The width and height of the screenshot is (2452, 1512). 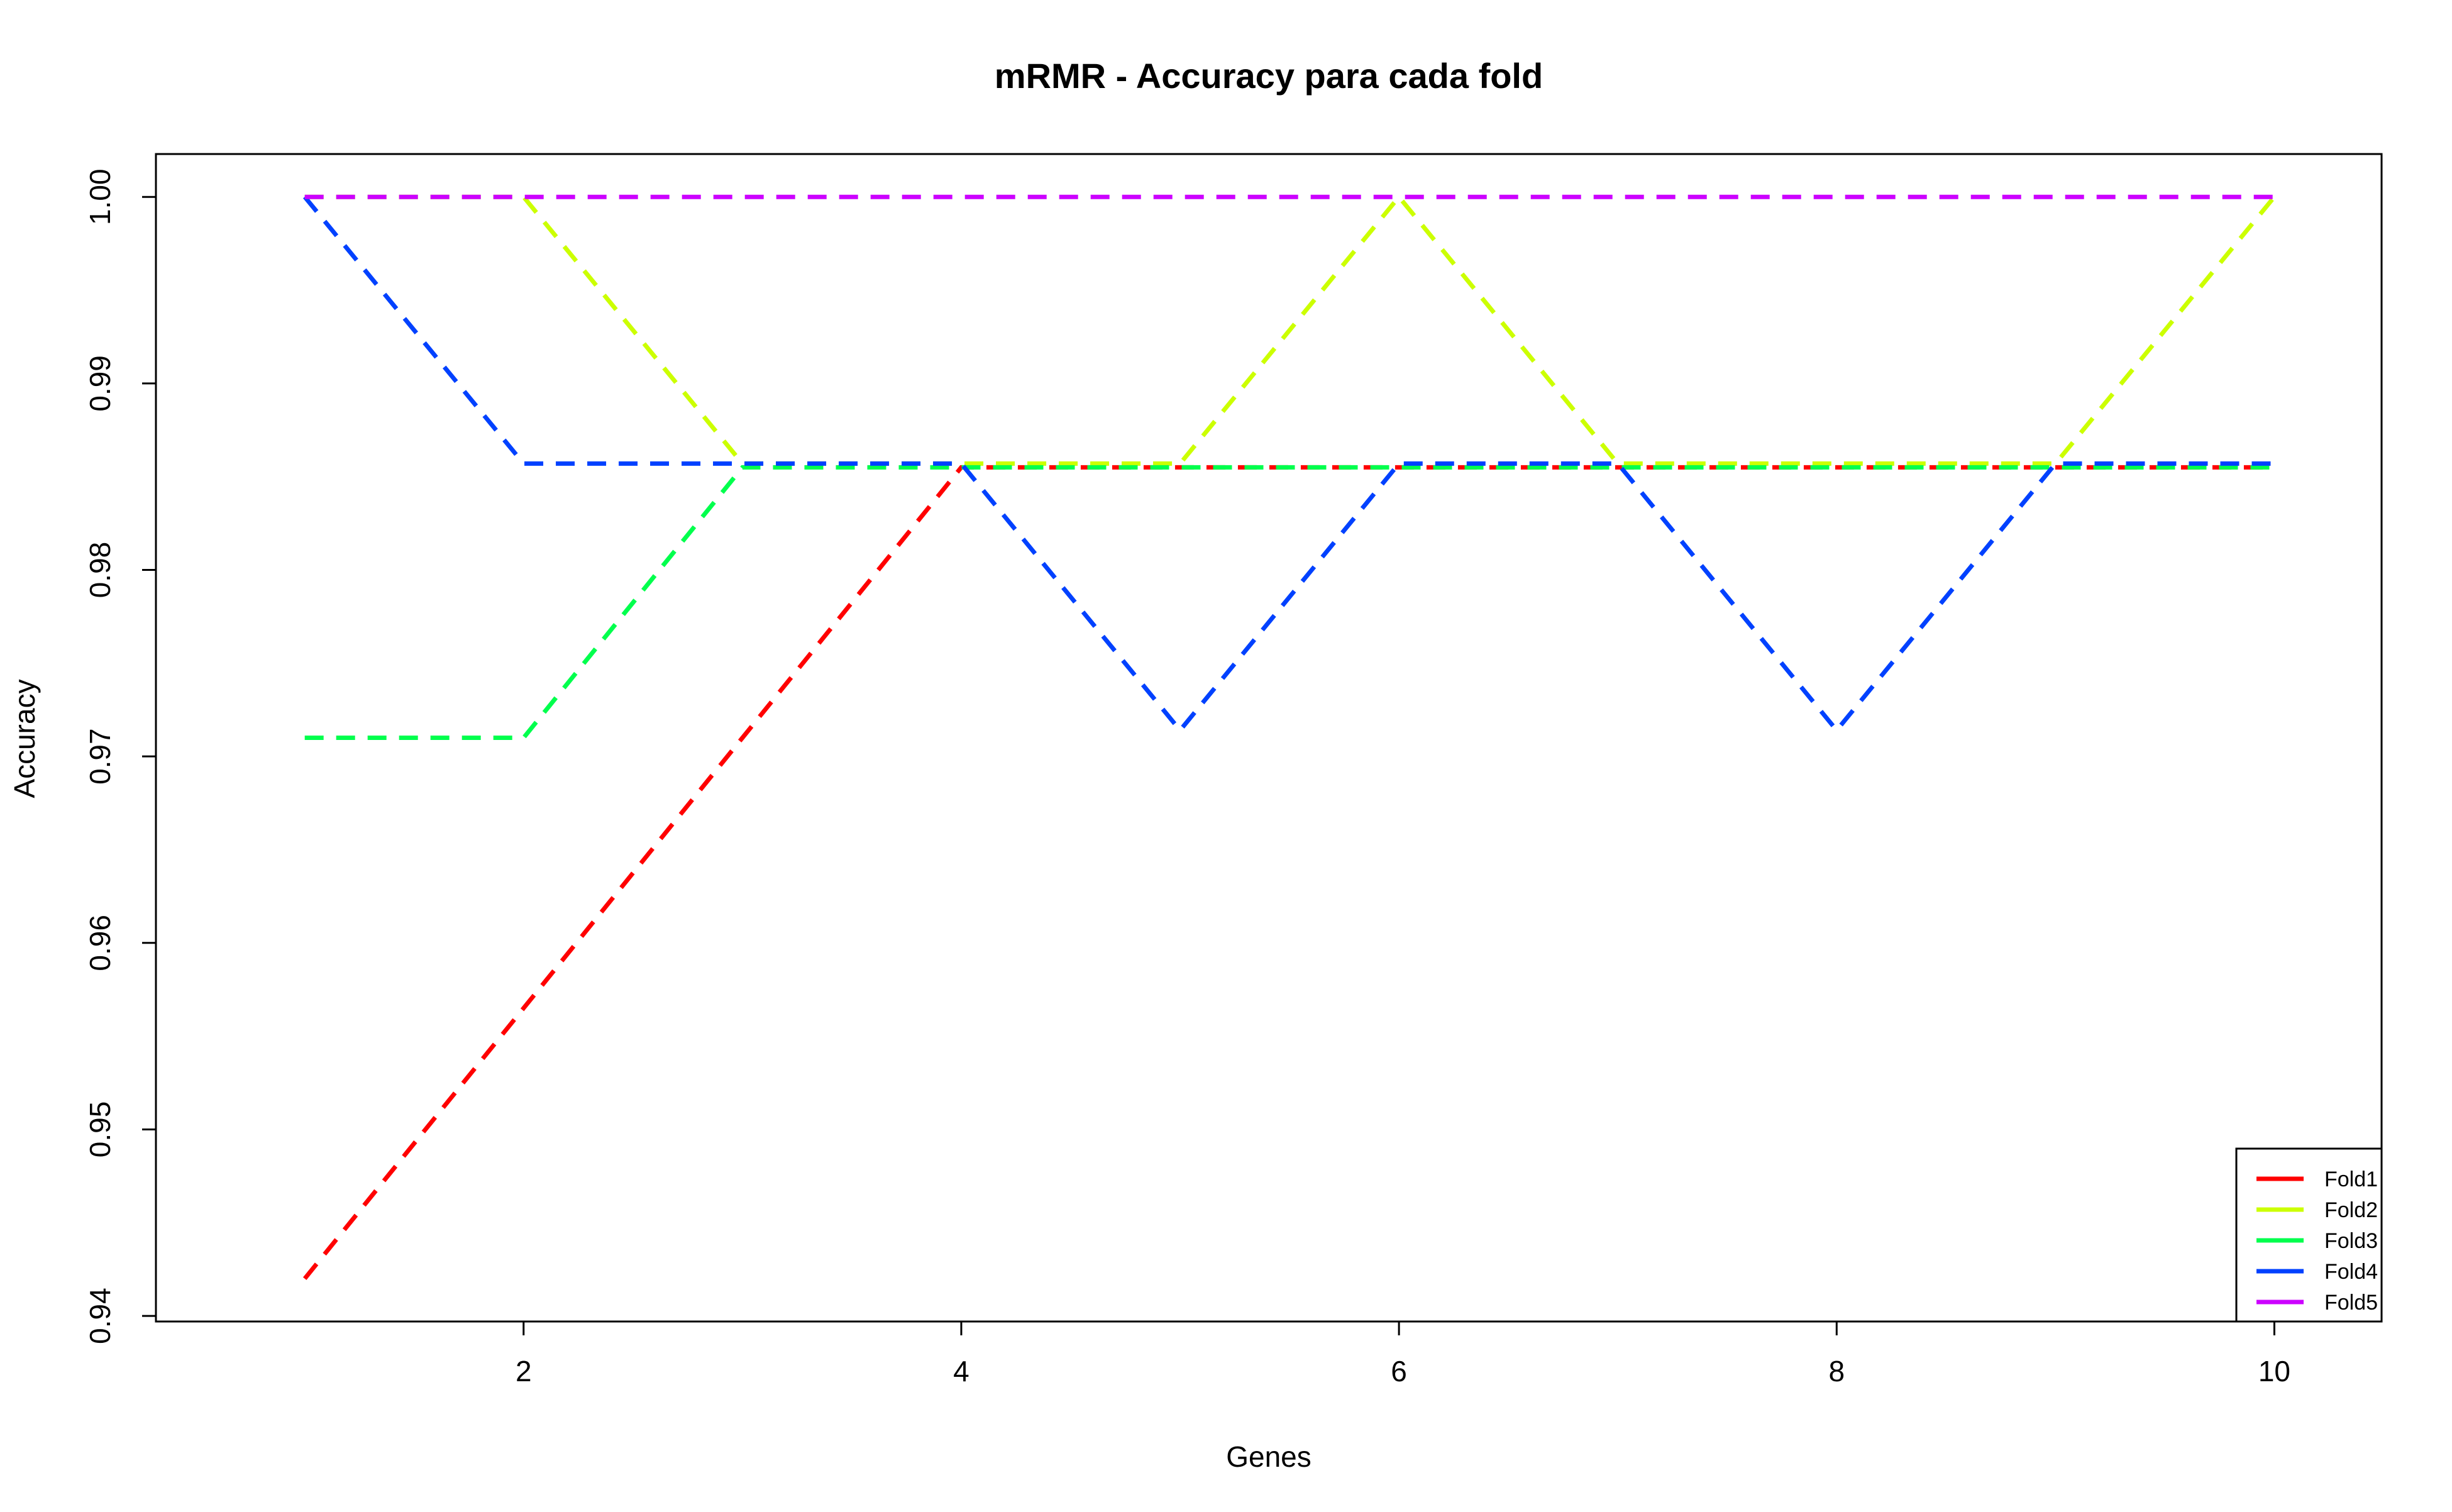 I want to click on series-line-fold2, so click(x=1291, y=329).